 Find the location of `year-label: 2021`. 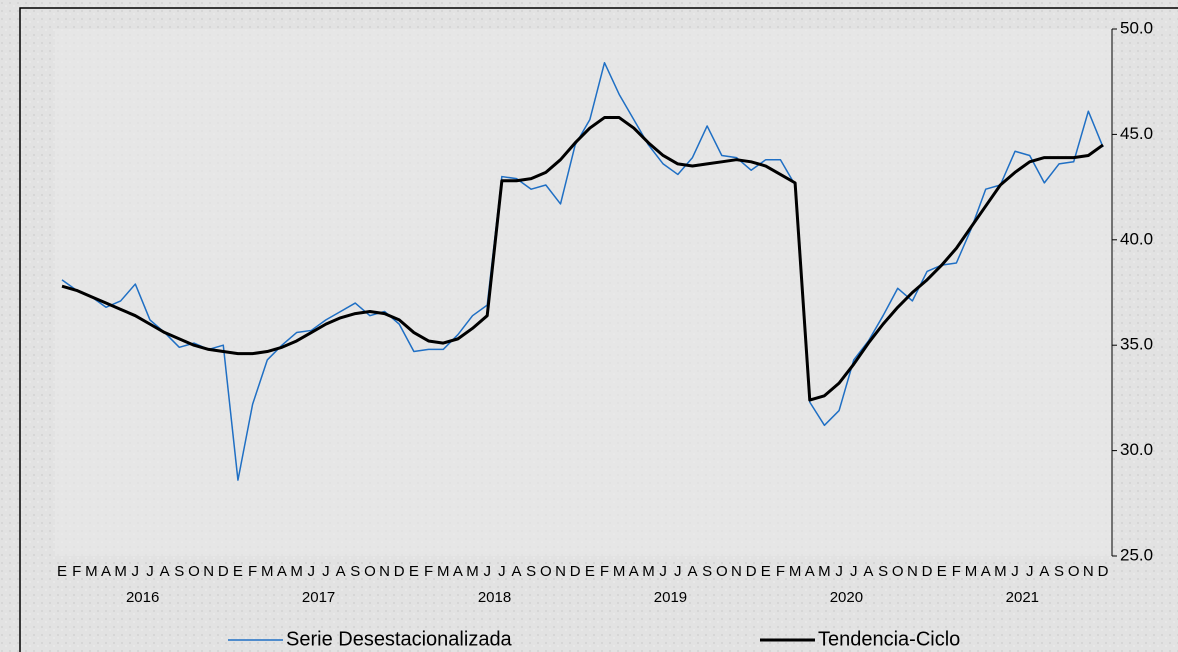

year-label: 2021 is located at coordinates (1022, 597).